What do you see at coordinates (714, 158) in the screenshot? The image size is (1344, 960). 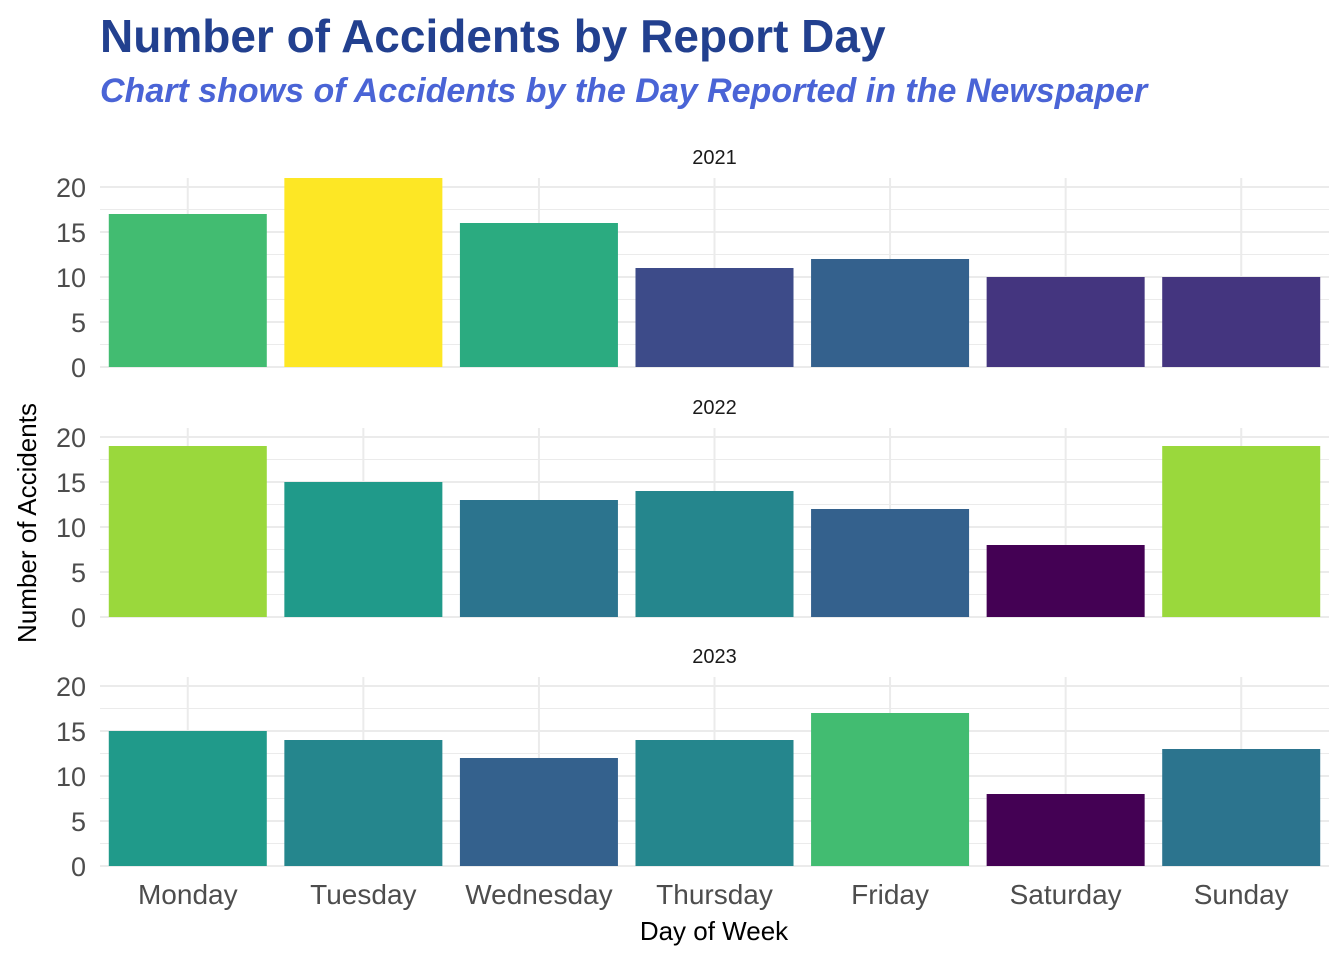 I see `facet-strip-label: 2021` at bounding box center [714, 158].